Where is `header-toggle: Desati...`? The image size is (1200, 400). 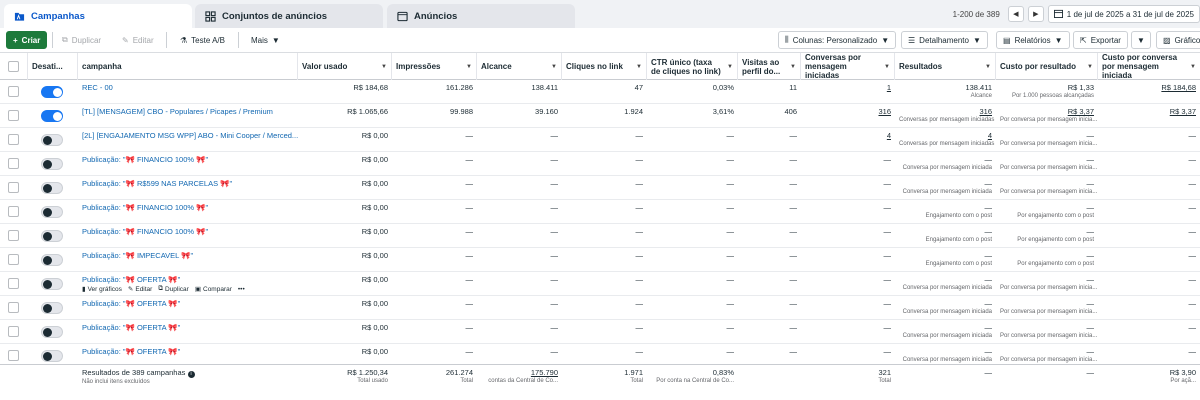 header-toggle: Desati... is located at coordinates (53, 66).